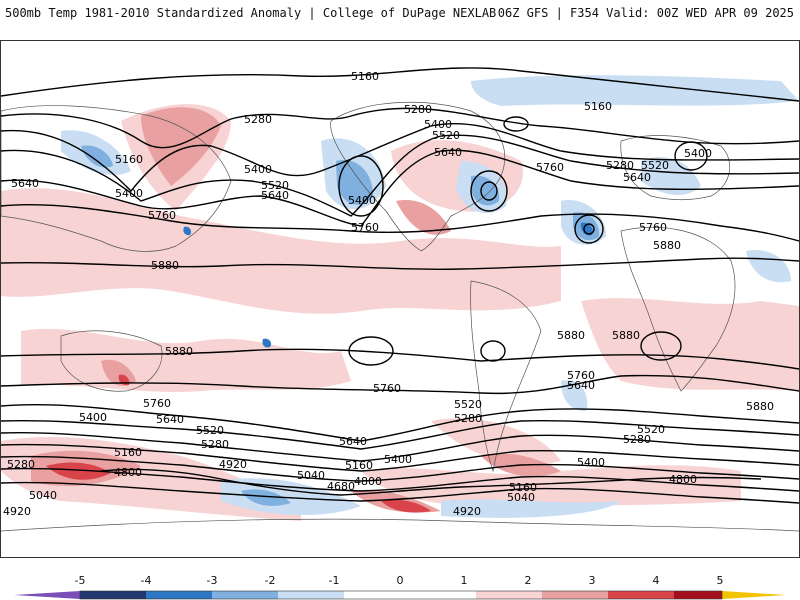 The width and height of the screenshot is (800, 600). Describe the element at coordinates (678, 309) in the screenshot. I see `coastline-africa` at that location.